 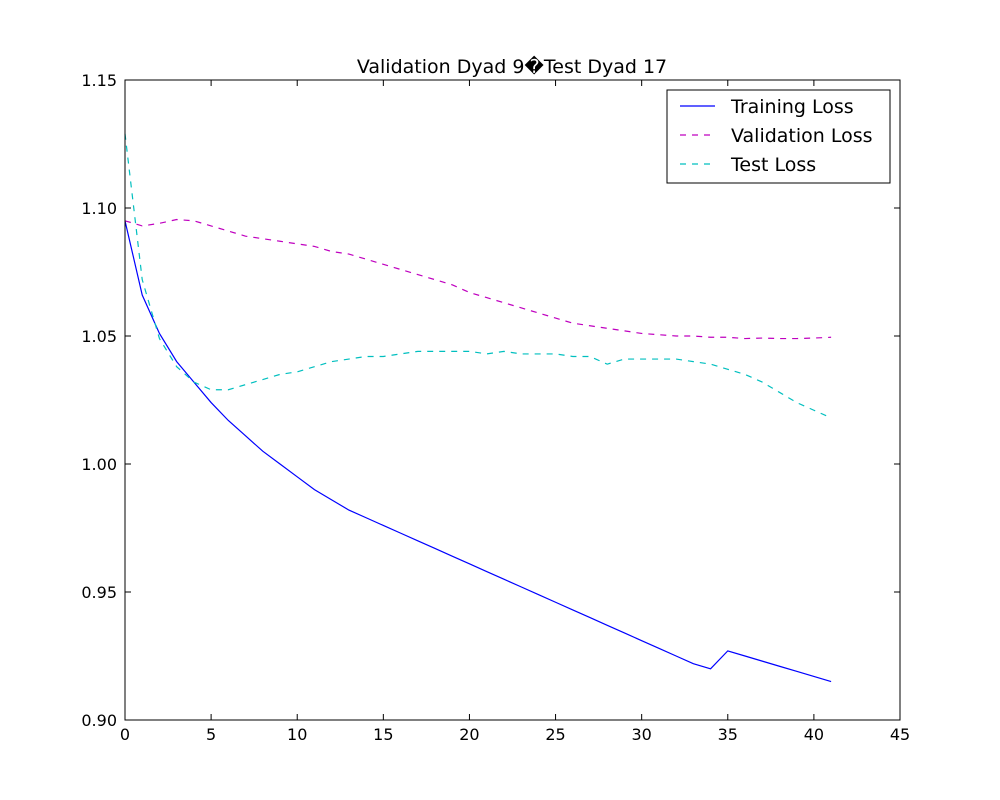 I want to click on x-tick-label: 30, so click(x=641, y=734).